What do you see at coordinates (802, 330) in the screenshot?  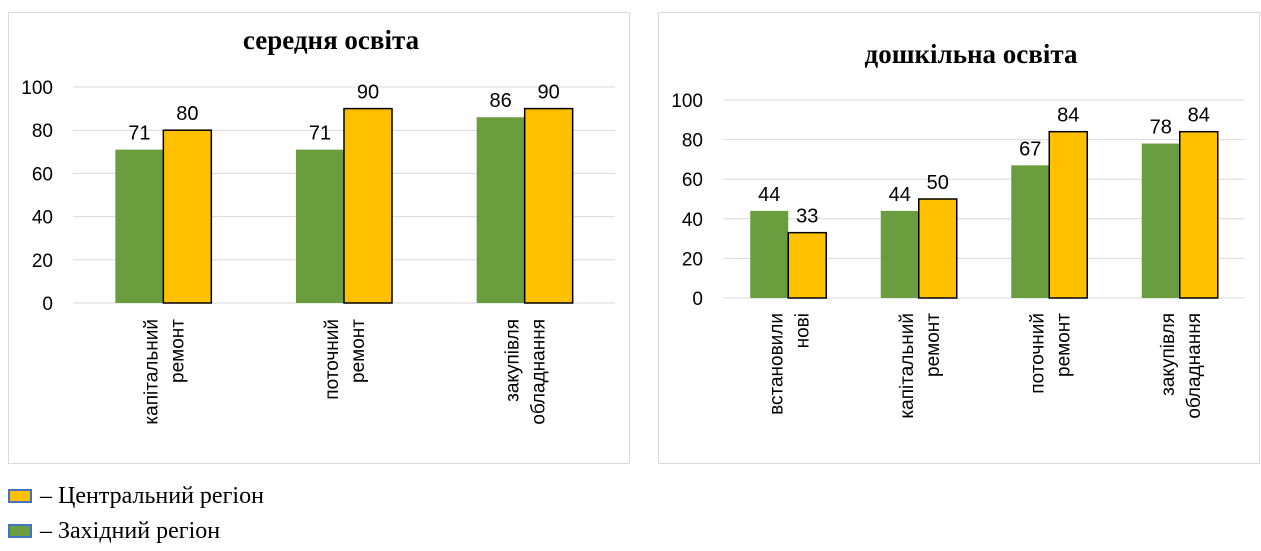 I see `category-label-line: нові` at bounding box center [802, 330].